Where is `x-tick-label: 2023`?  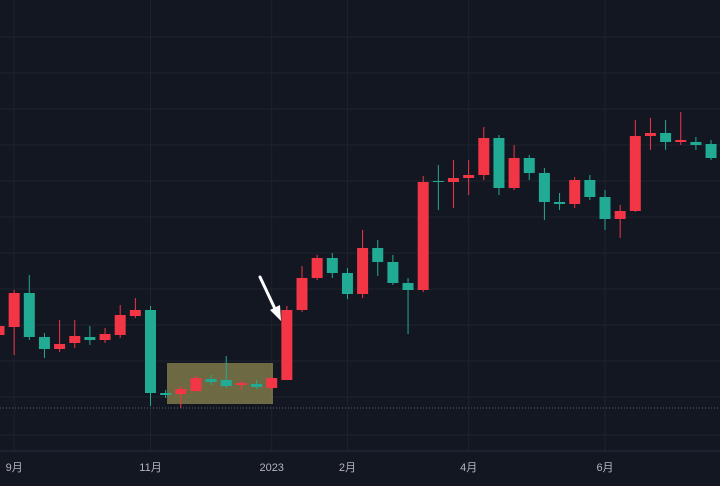
x-tick-label: 2023 is located at coordinates (271, 468).